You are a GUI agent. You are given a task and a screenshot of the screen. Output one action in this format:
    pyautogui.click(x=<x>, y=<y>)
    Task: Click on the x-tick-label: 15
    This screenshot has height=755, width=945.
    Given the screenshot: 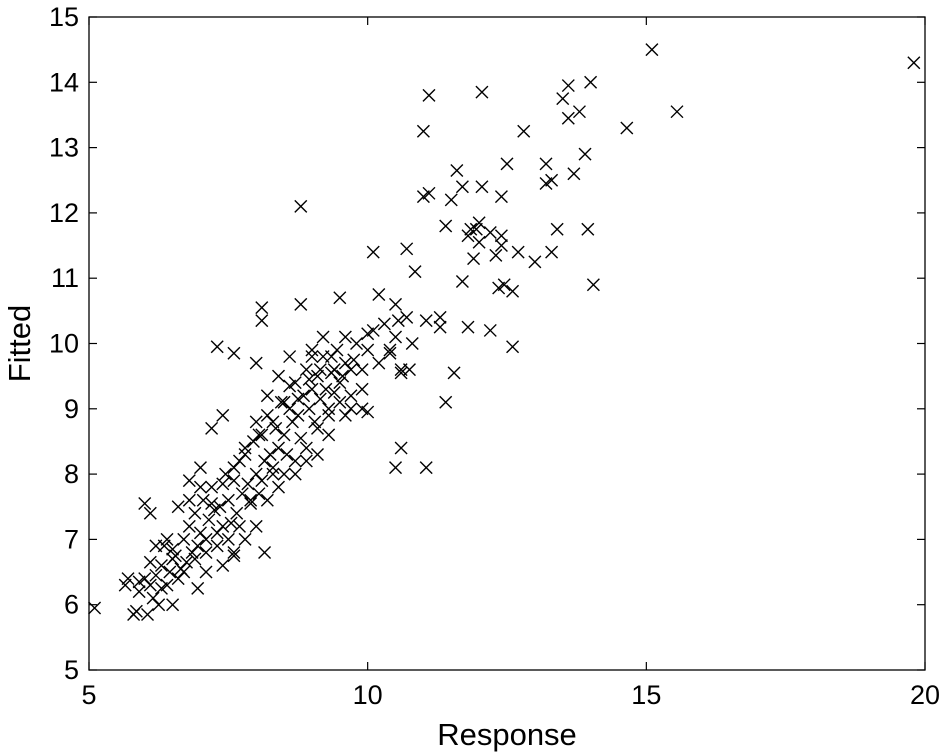 What is the action you would take?
    pyautogui.click(x=646, y=695)
    